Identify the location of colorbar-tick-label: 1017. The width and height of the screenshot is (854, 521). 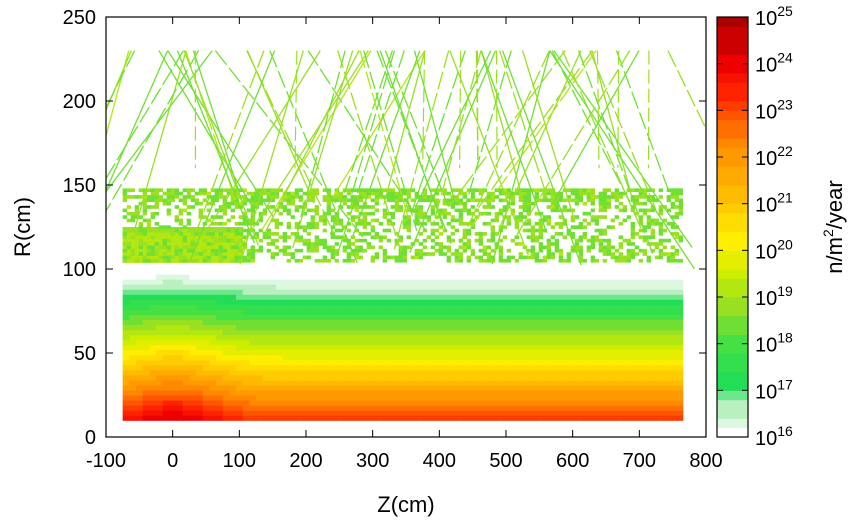
(774, 389).